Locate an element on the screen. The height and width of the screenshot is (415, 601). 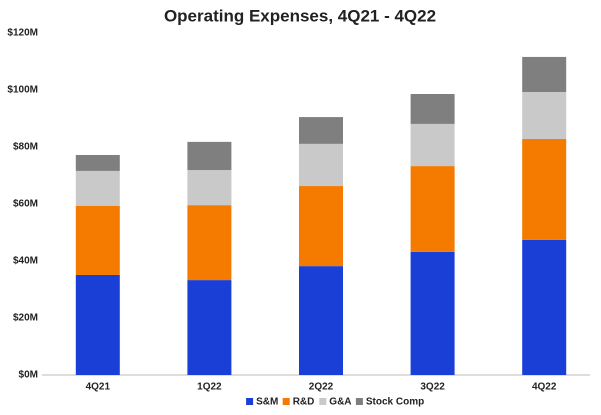
y-tick-label: $40M is located at coordinates (25, 261).